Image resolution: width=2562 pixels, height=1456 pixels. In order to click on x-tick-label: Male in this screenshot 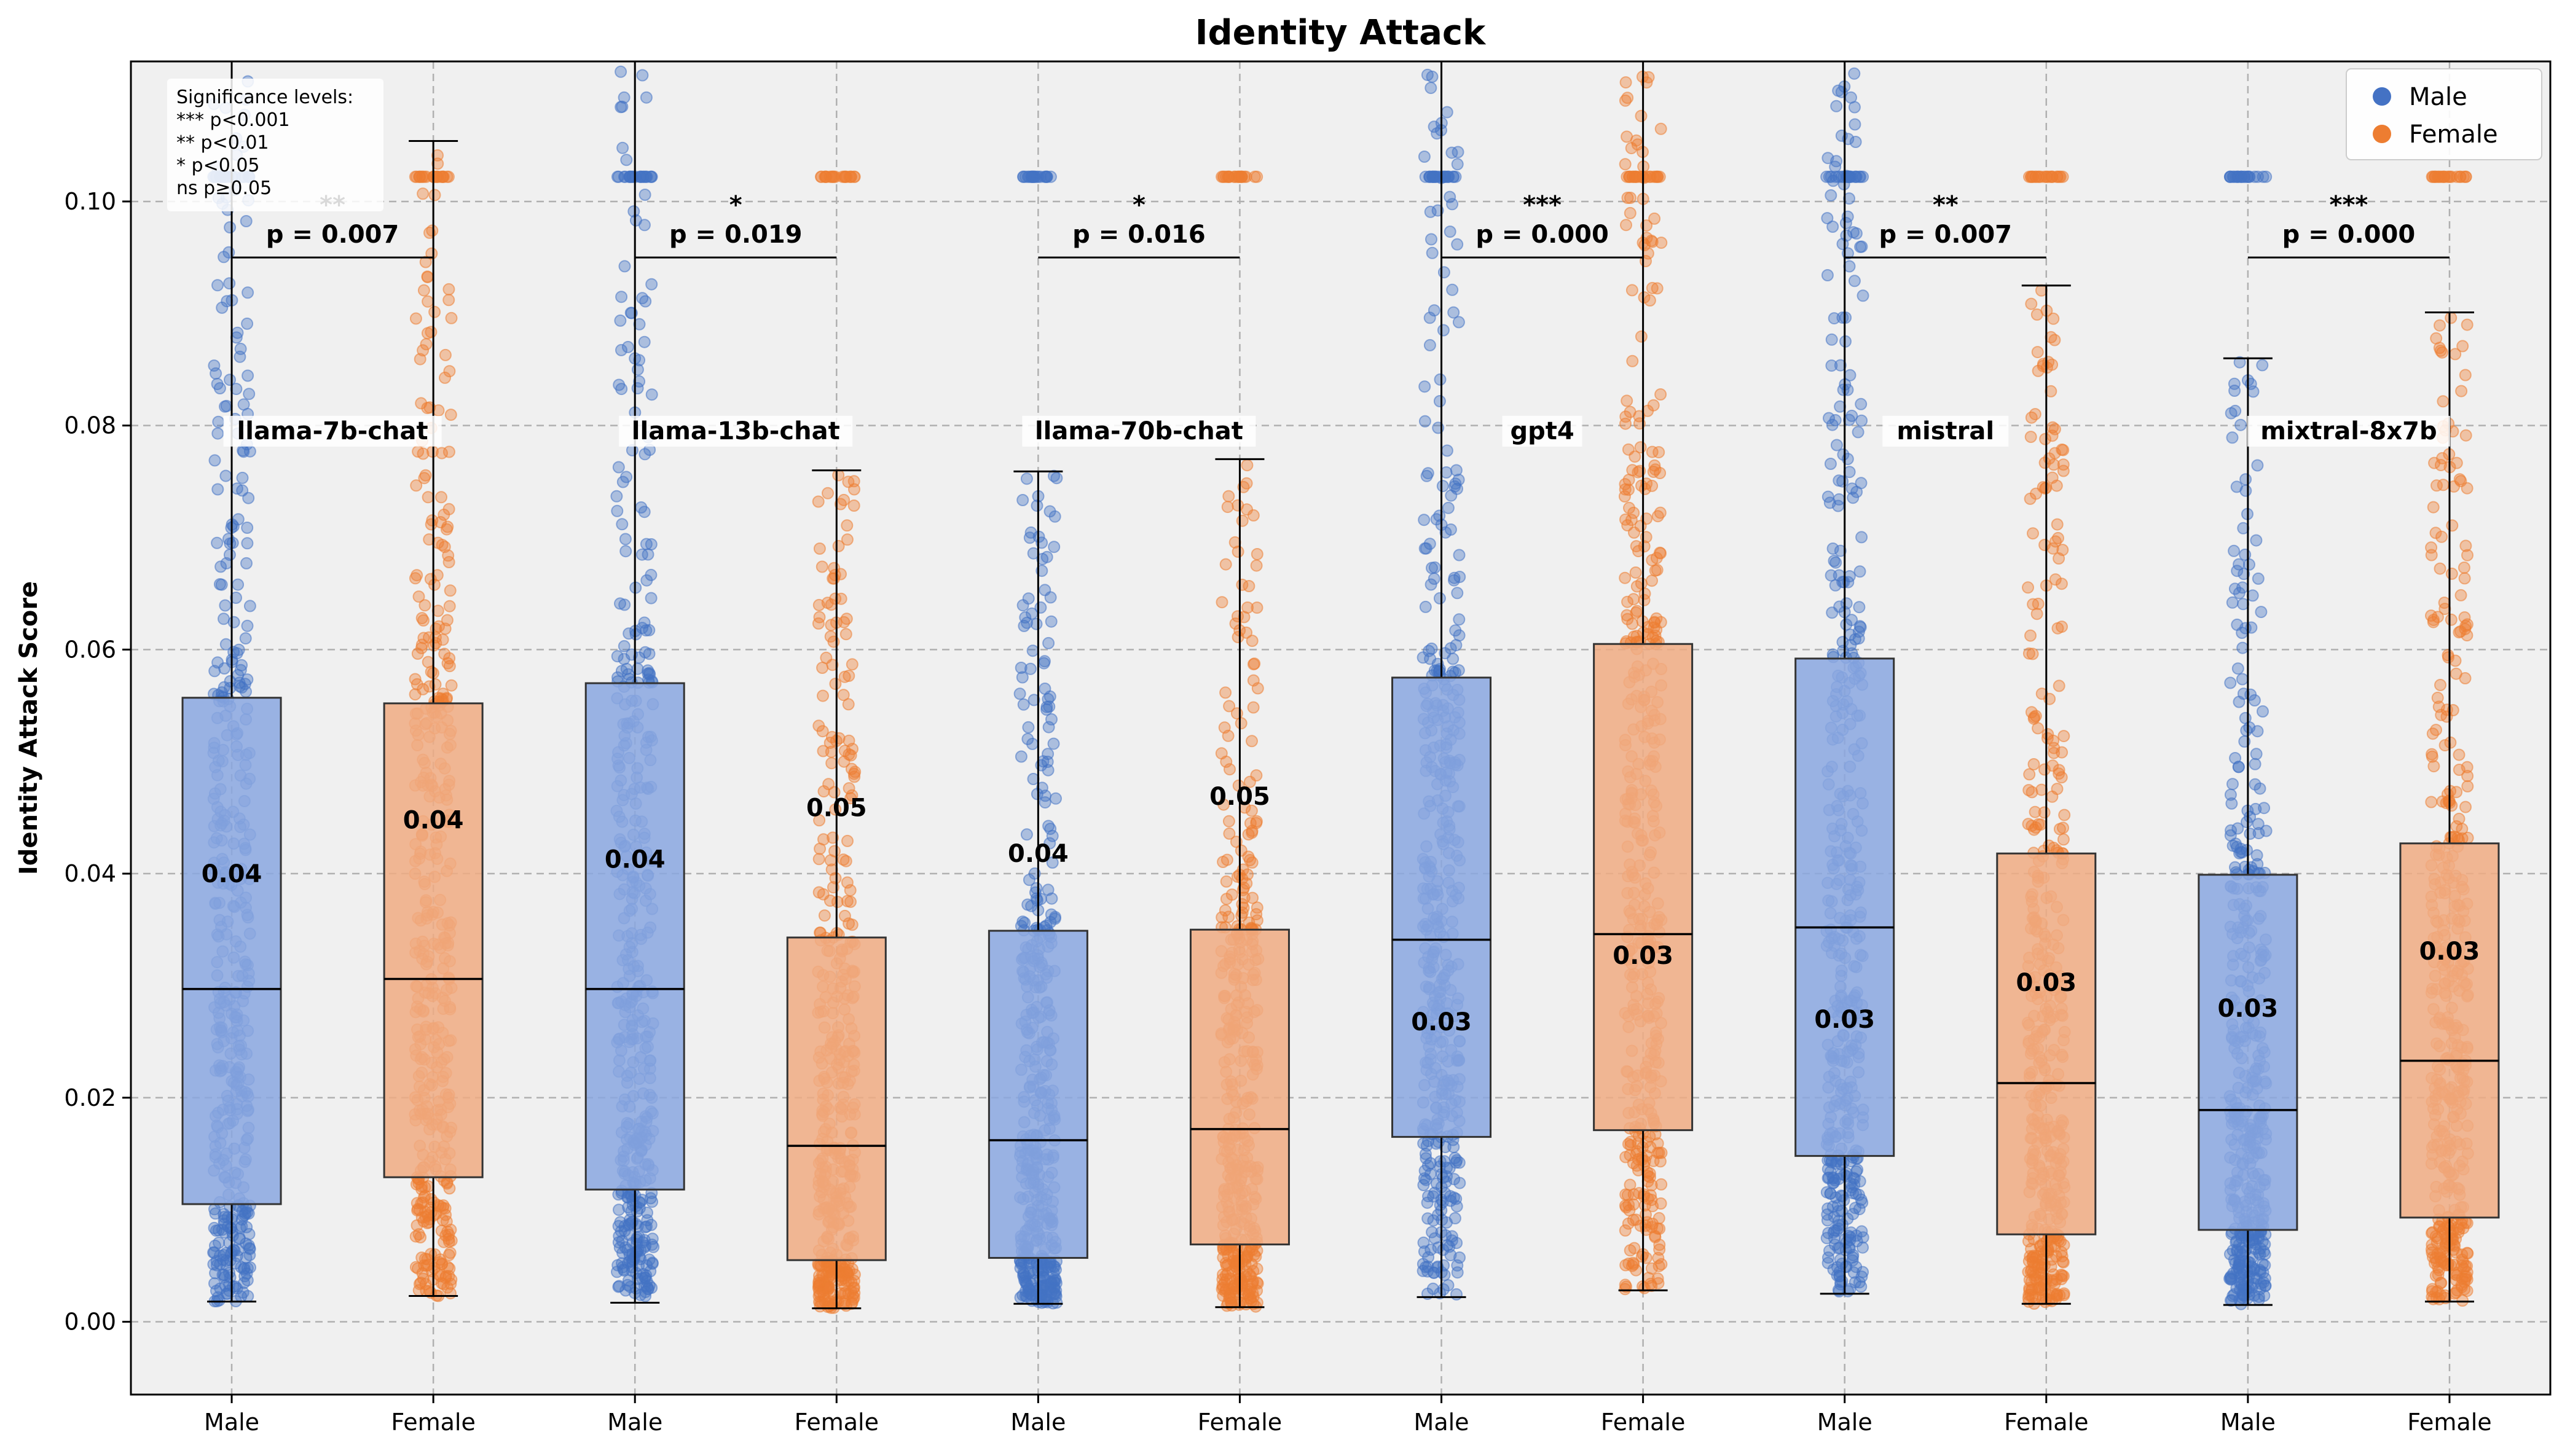, I will do `click(1441, 1422)`.